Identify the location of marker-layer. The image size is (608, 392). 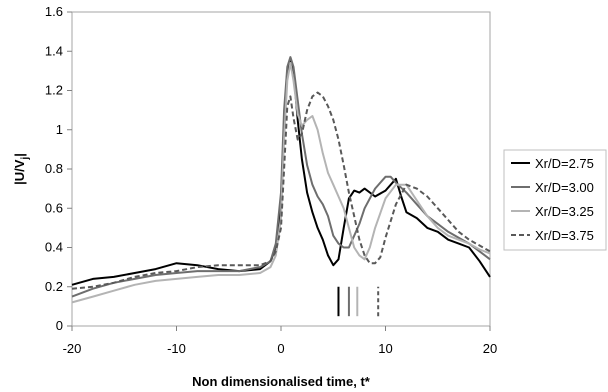
(358, 301).